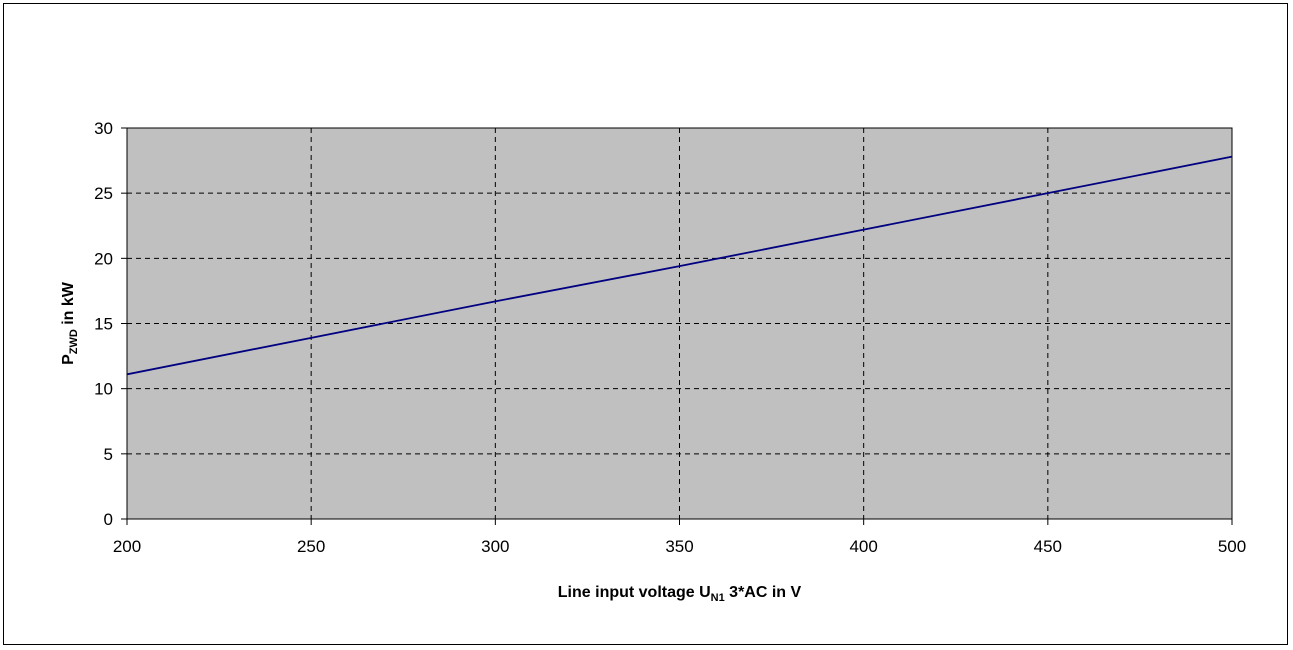  I want to click on y-axis-title-sub: ZWD, so click(74, 341).